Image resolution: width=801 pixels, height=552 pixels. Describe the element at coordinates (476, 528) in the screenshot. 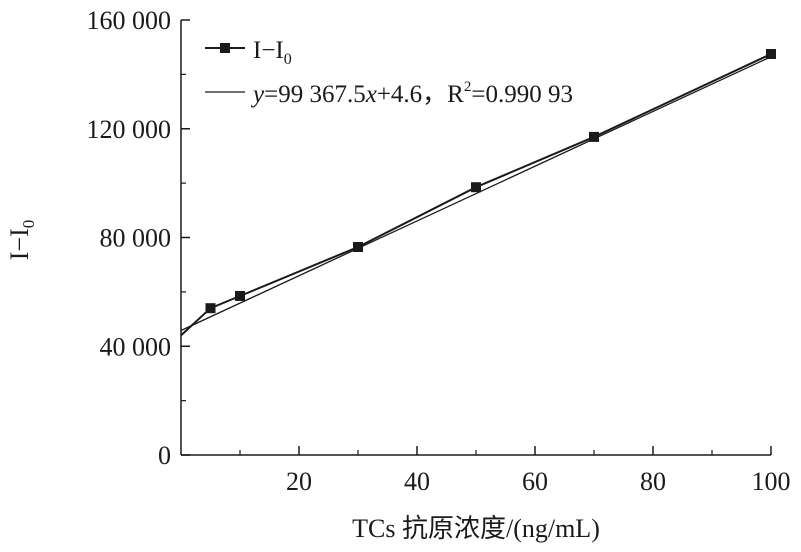

I see `x-axis-title: TCs 抗原浓度/(ng/mL)` at that location.